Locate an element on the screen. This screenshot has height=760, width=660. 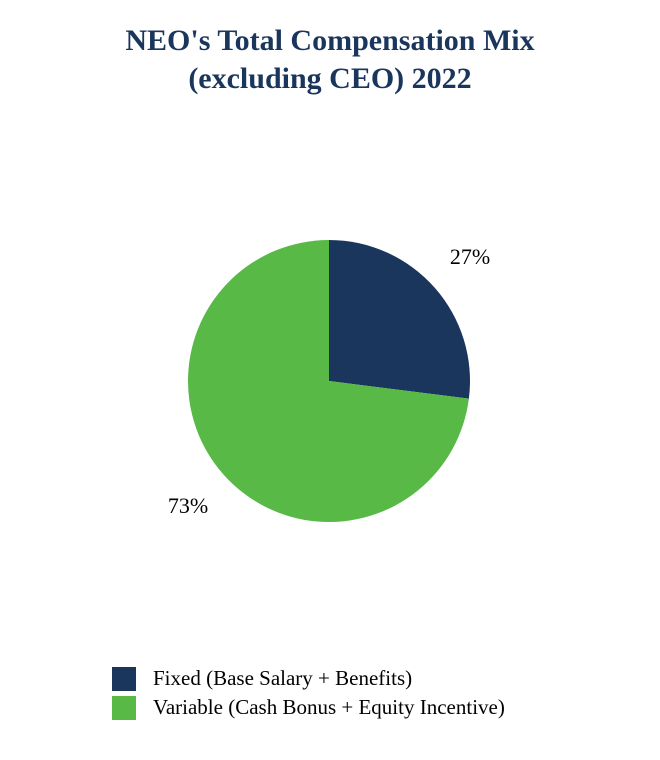
pie-value-label-variable: 73% is located at coordinates (188, 505).